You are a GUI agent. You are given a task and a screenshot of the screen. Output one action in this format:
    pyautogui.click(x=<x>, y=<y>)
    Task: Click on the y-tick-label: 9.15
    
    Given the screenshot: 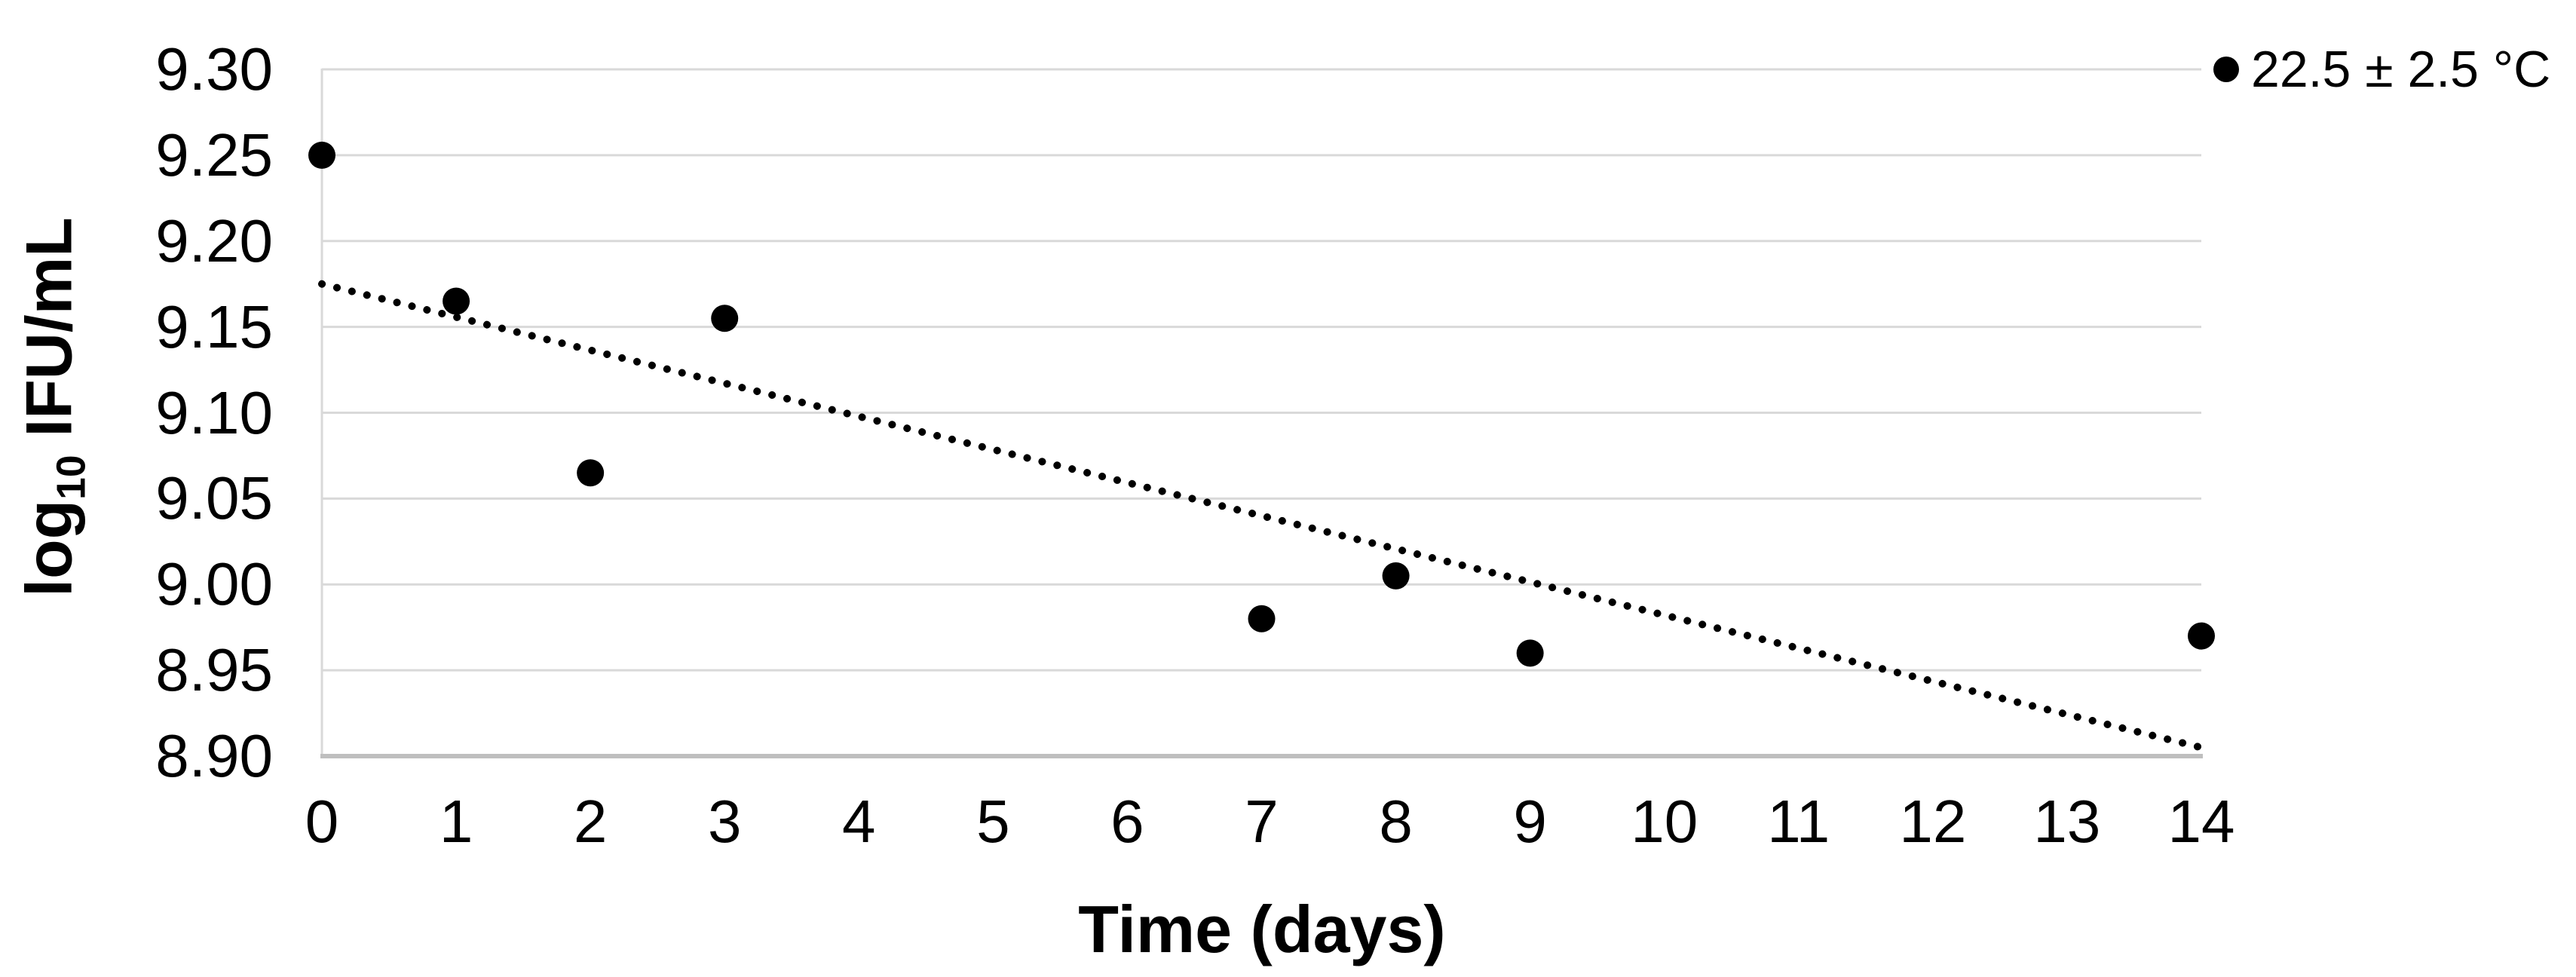 What is the action you would take?
    pyautogui.click(x=214, y=326)
    